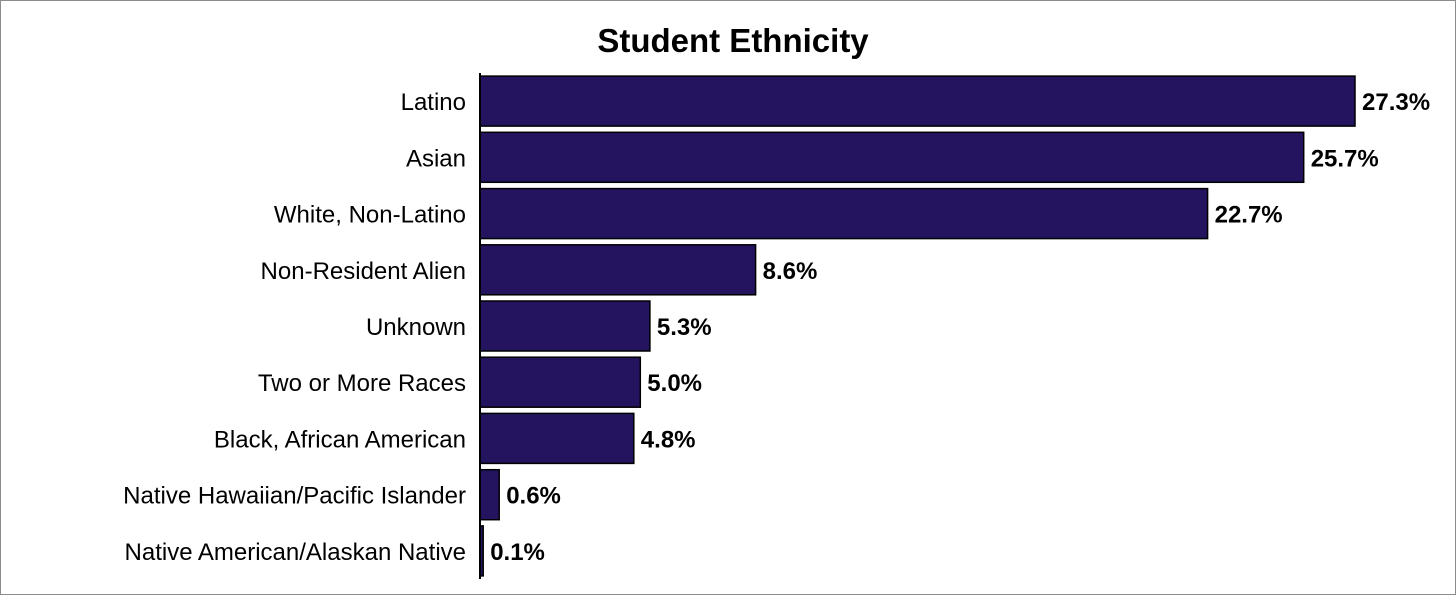 This screenshot has width=1456, height=596. What do you see at coordinates (1249, 215) in the screenshot?
I see `data-label: 22.7%` at bounding box center [1249, 215].